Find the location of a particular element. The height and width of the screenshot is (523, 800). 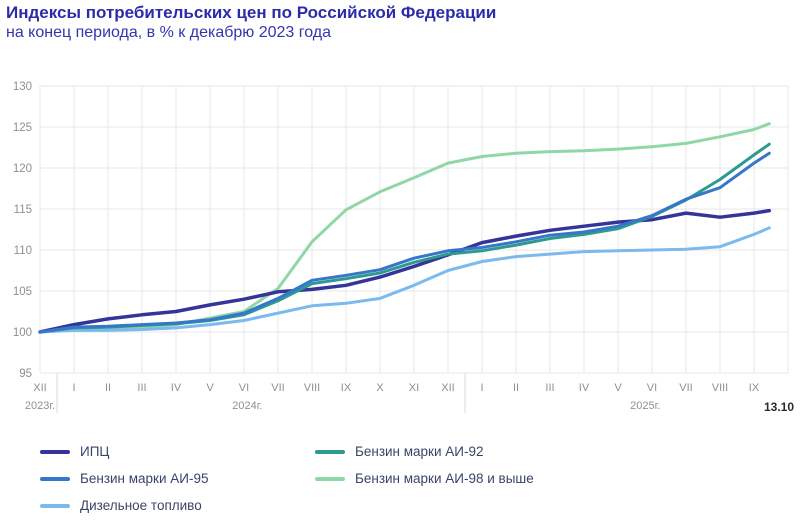

legend-label: Бензин марки АИ-98 и выше is located at coordinates (444, 478).